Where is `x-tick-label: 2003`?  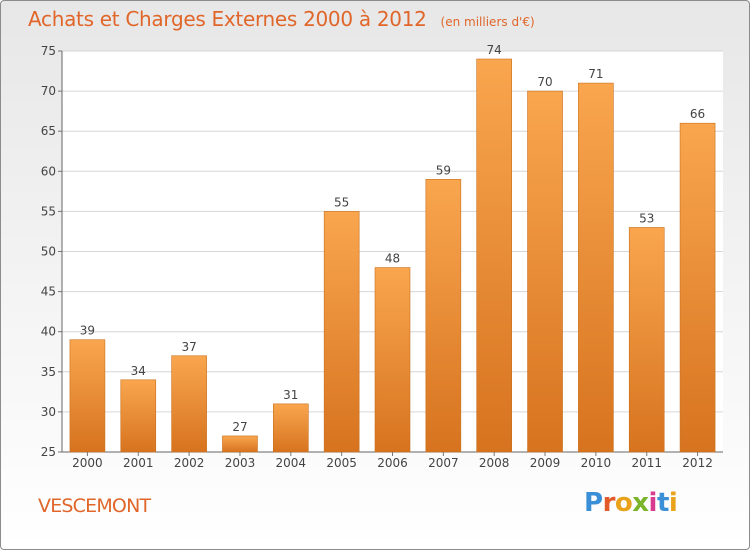
x-tick-label: 2003 is located at coordinates (240, 463).